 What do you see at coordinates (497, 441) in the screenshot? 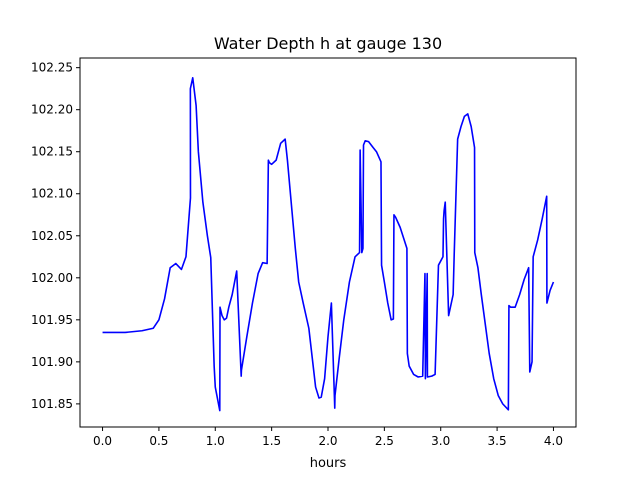
I see `x-tick-label: 3.5` at bounding box center [497, 441].